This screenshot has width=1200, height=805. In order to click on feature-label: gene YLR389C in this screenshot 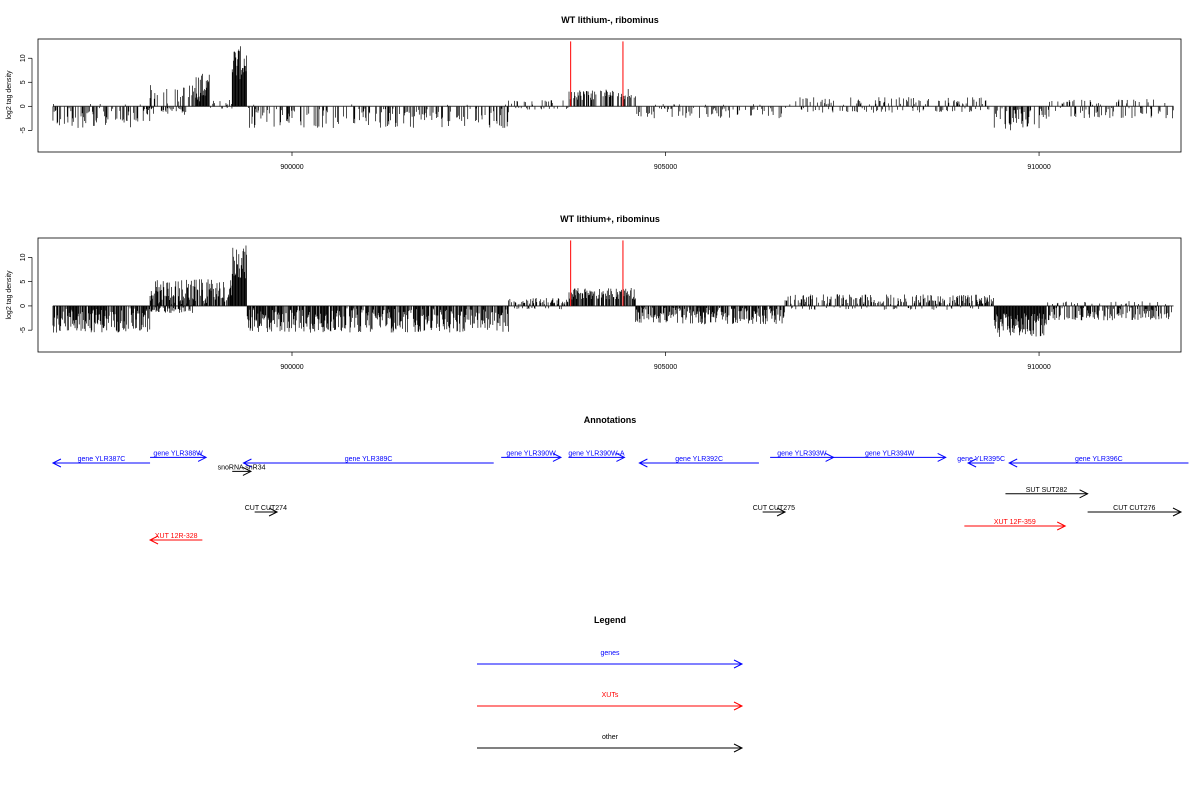, I will do `click(369, 459)`.